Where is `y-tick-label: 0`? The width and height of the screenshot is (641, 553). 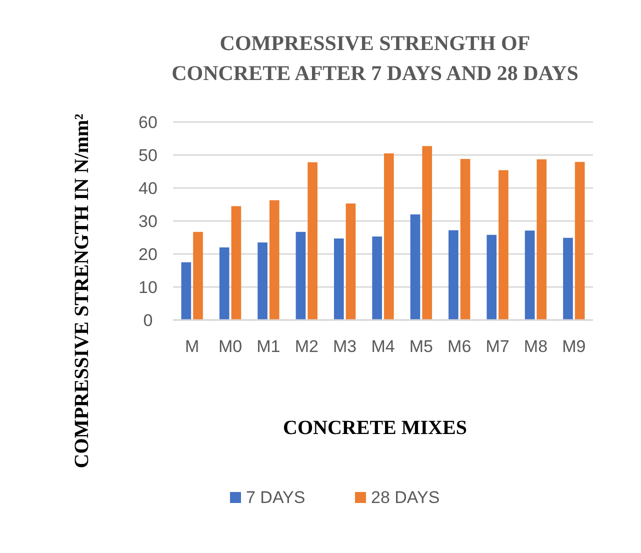
y-tick-label: 0 is located at coordinates (148, 320).